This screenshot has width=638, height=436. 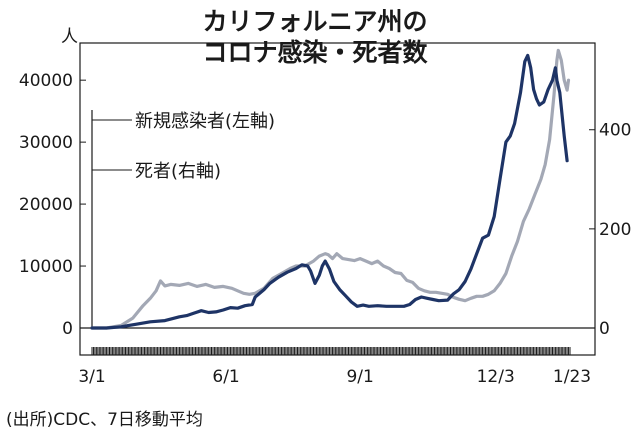 What do you see at coordinates (331, 351) in the screenshot?
I see `x-tick-band` at bounding box center [331, 351].